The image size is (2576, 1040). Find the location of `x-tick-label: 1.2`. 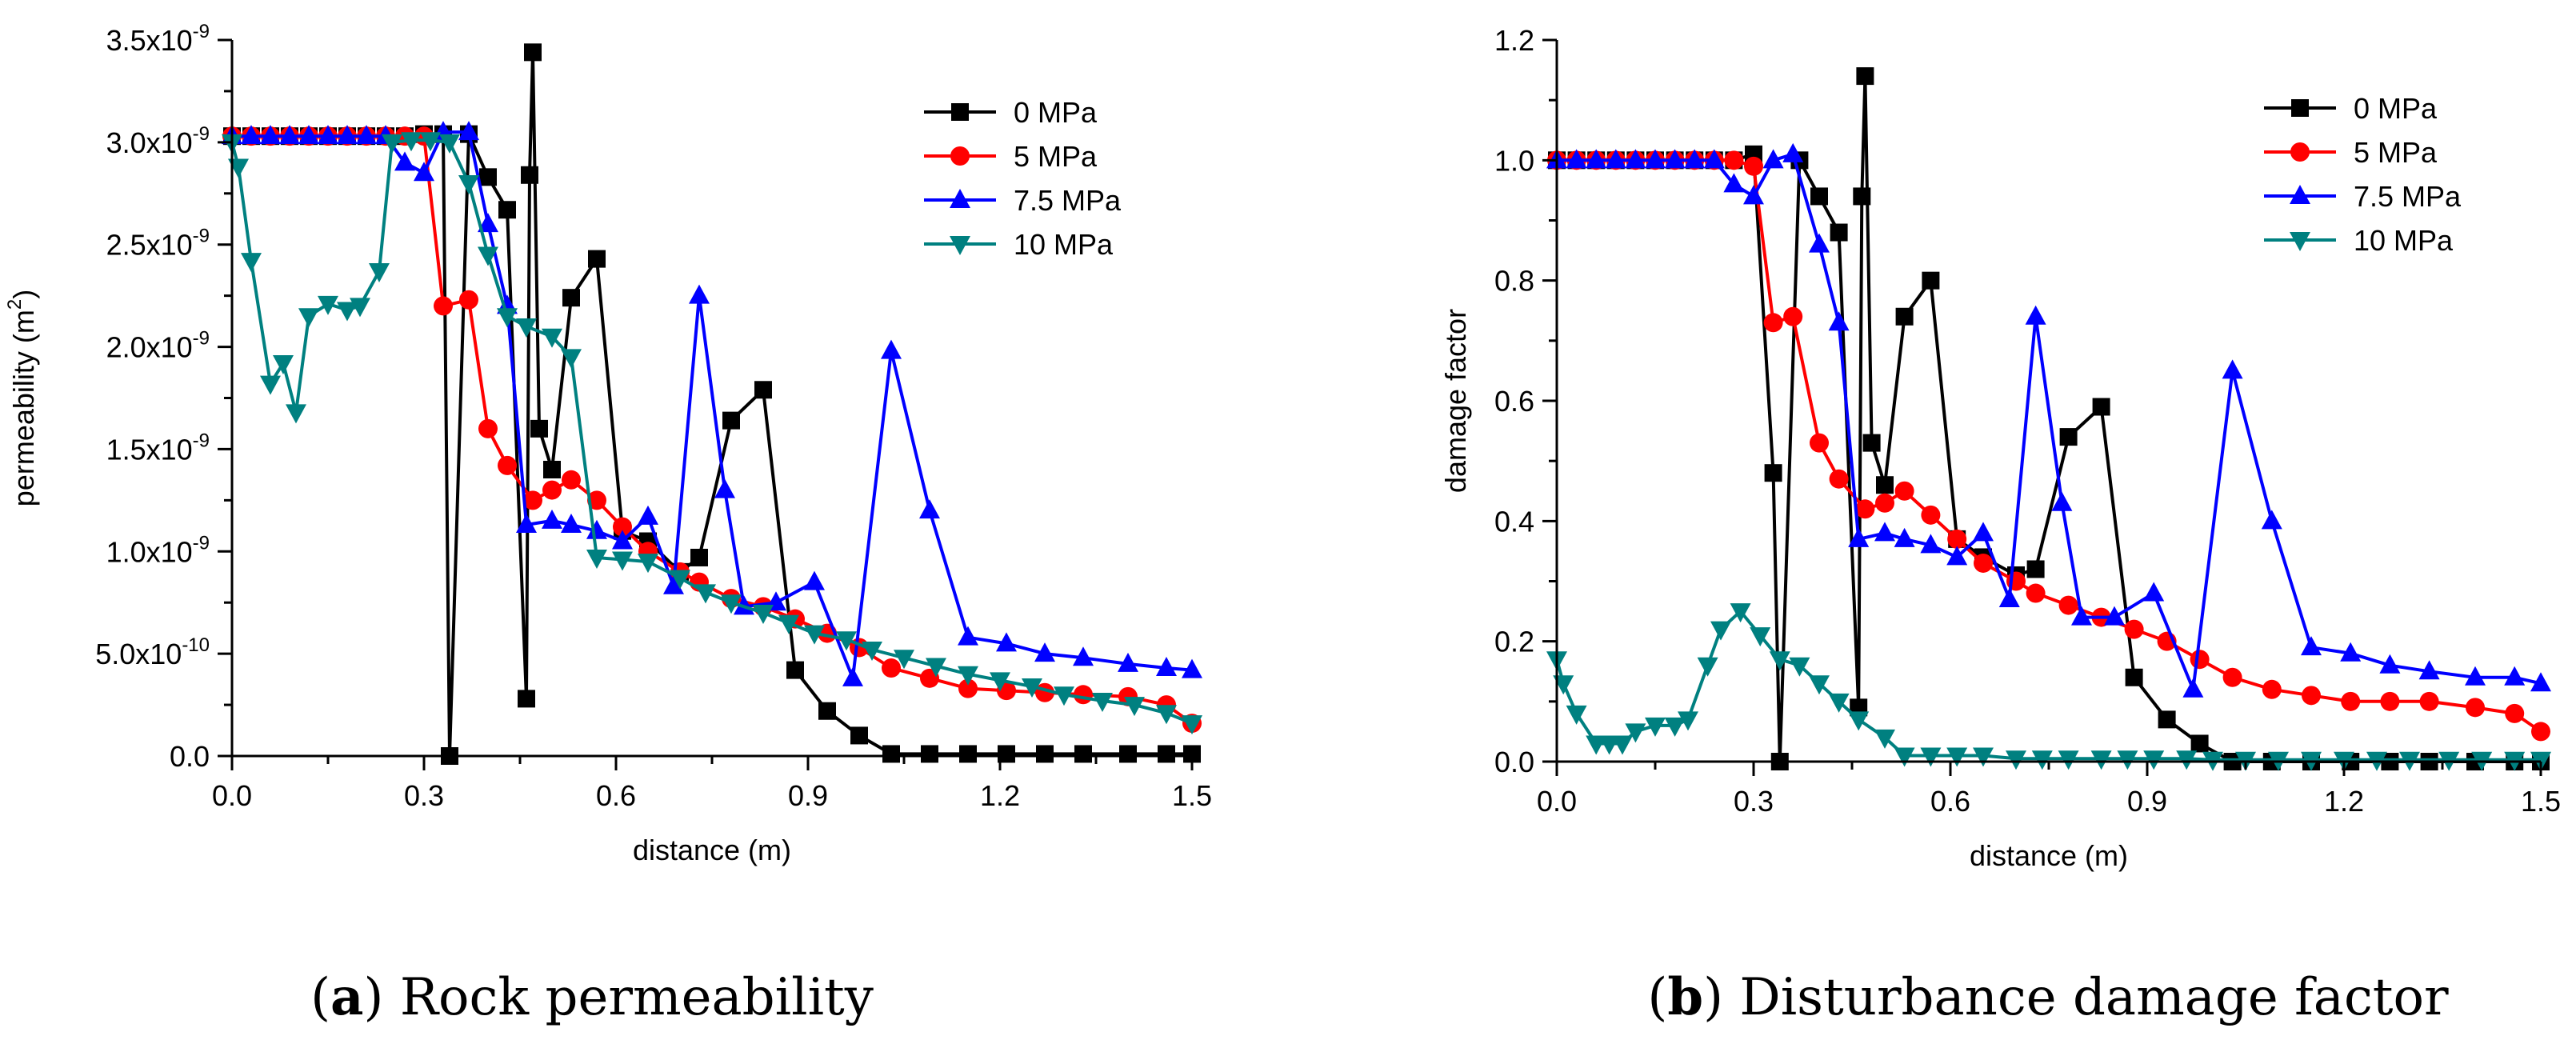

x-tick-label: 1.2 is located at coordinates (1000, 795).